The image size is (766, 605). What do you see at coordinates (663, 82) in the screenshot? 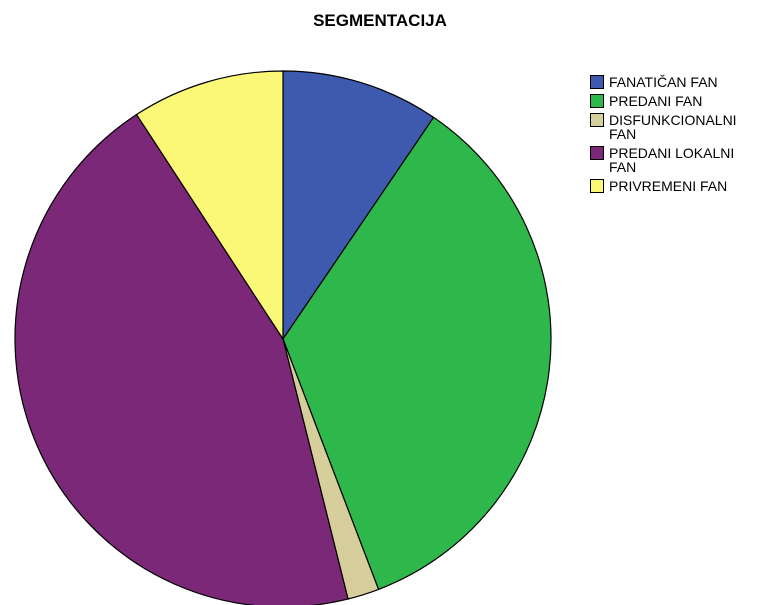
I see `legend-label: FANATIČAN FAN` at bounding box center [663, 82].